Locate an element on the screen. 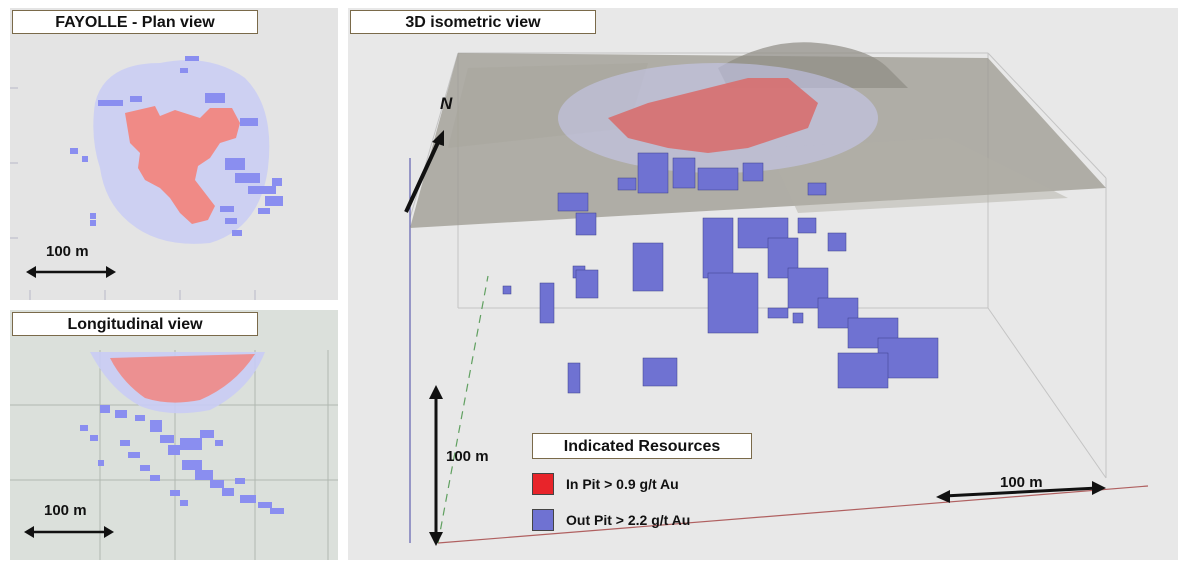 This screenshot has height=568, width=1188. isometric-view-title: 3D isometric view is located at coordinates (473, 22).